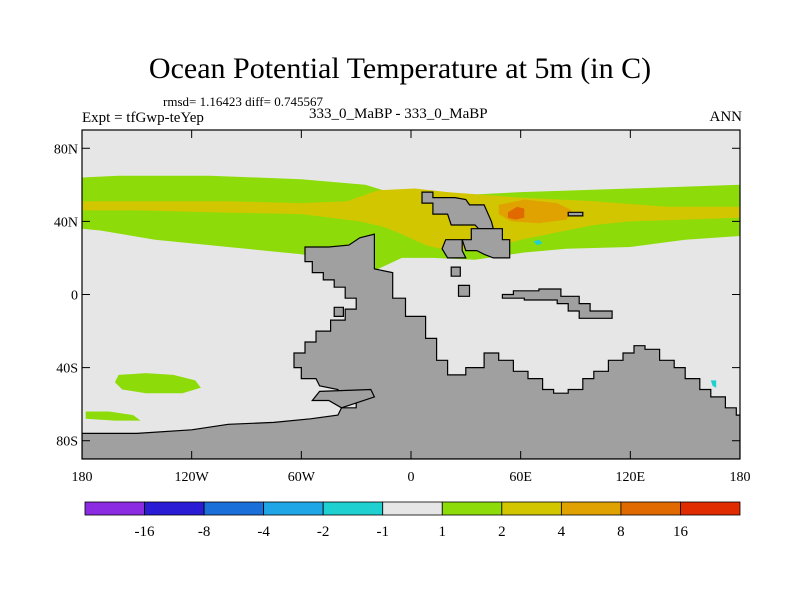 The height and width of the screenshot is (600, 800). Describe the element at coordinates (726, 117) in the screenshot. I see `season-label: ANN` at that location.